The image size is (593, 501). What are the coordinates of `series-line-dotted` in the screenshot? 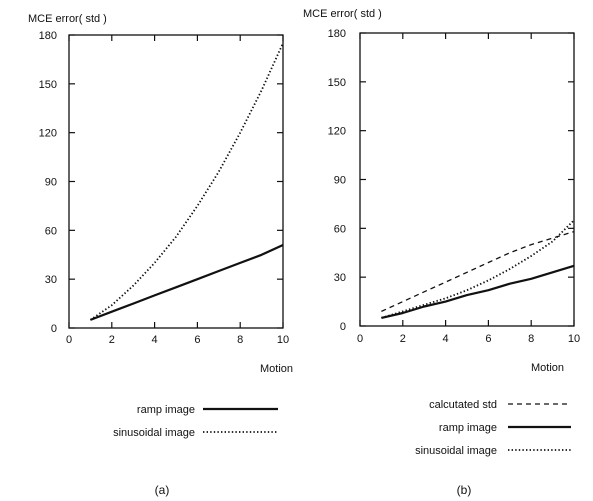 It's located at (478, 269).